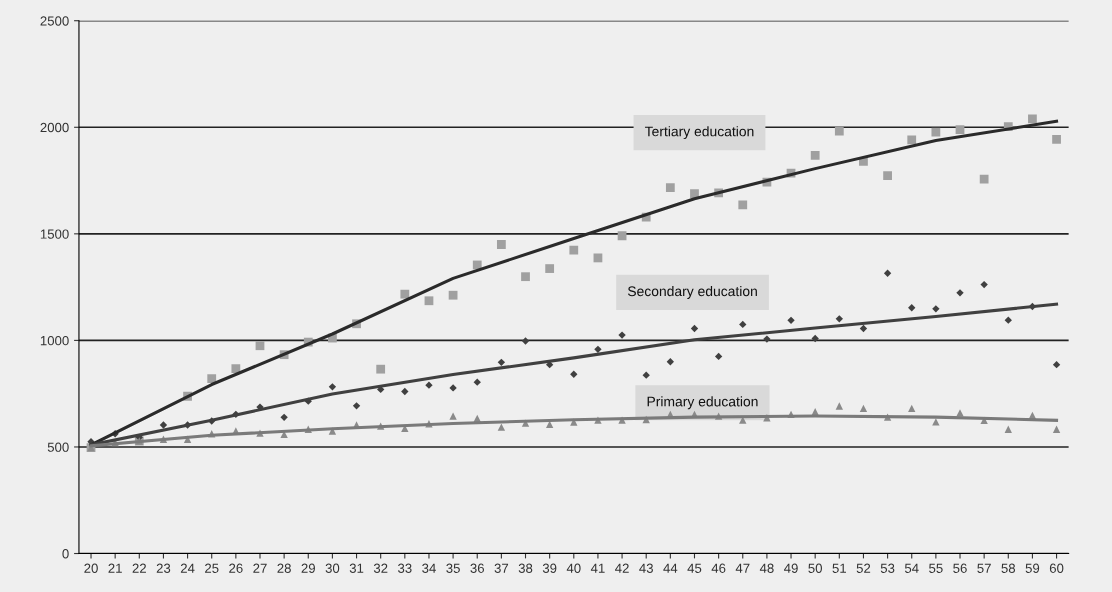  Describe the element at coordinates (54, 21) in the screenshot. I see `y-tick-label: 2500` at that location.